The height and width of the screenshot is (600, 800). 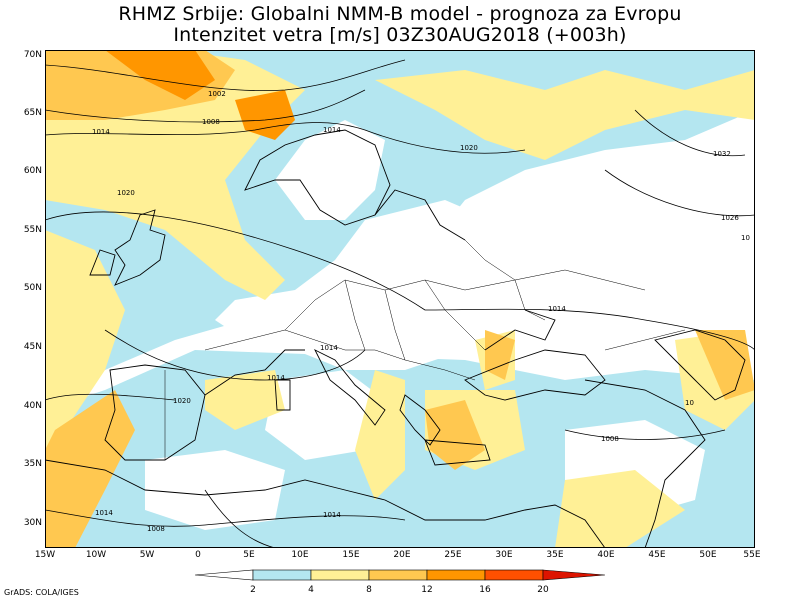 I want to click on legend-label: 2, so click(x=253, y=590).